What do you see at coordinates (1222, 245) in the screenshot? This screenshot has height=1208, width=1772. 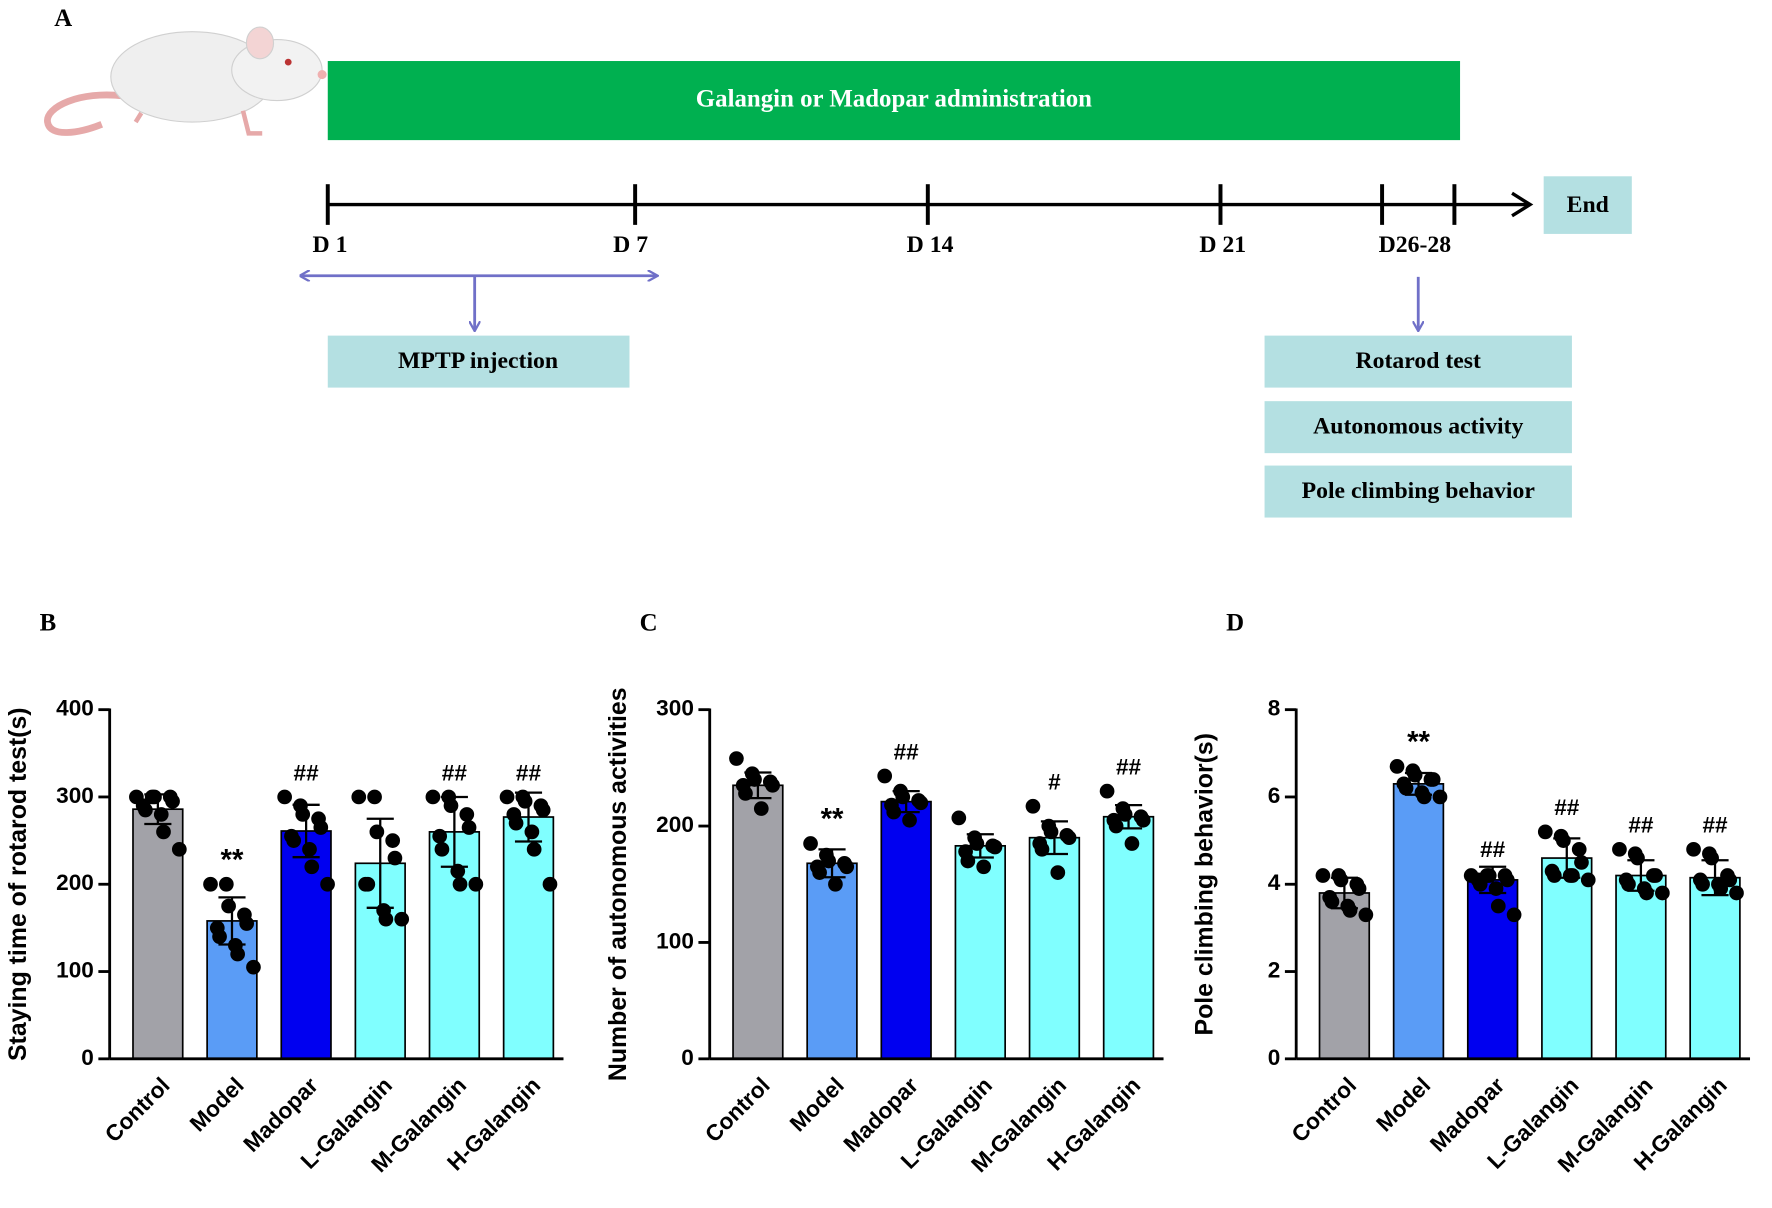 I see `timeline-label: D 21` at bounding box center [1222, 245].